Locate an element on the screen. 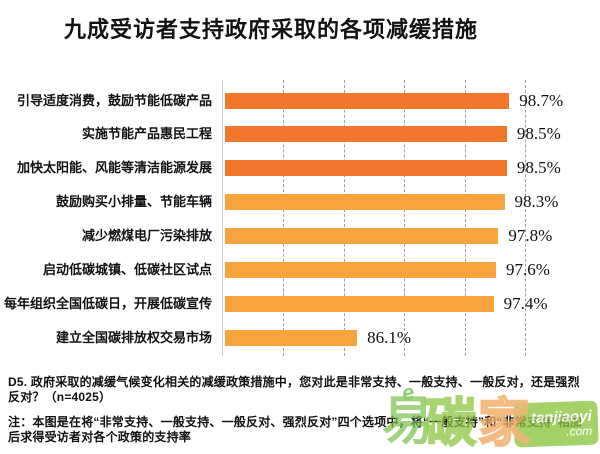  category-label: 每年组织全国低碳日，开展低碳宣传 is located at coordinates (107, 303).